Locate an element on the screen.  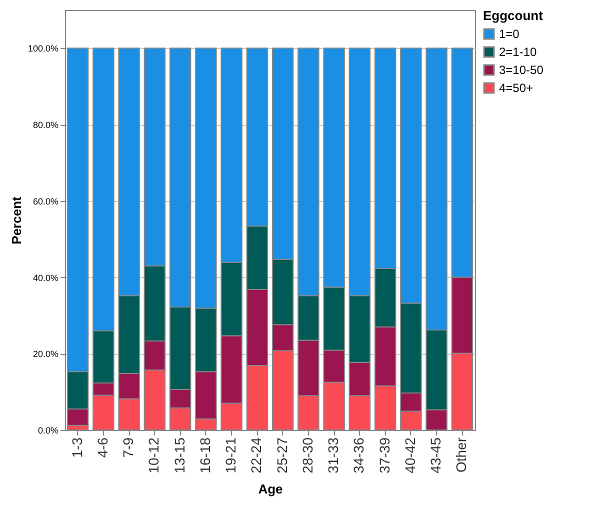
legend-label: 2=1-10 is located at coordinates (518, 52).